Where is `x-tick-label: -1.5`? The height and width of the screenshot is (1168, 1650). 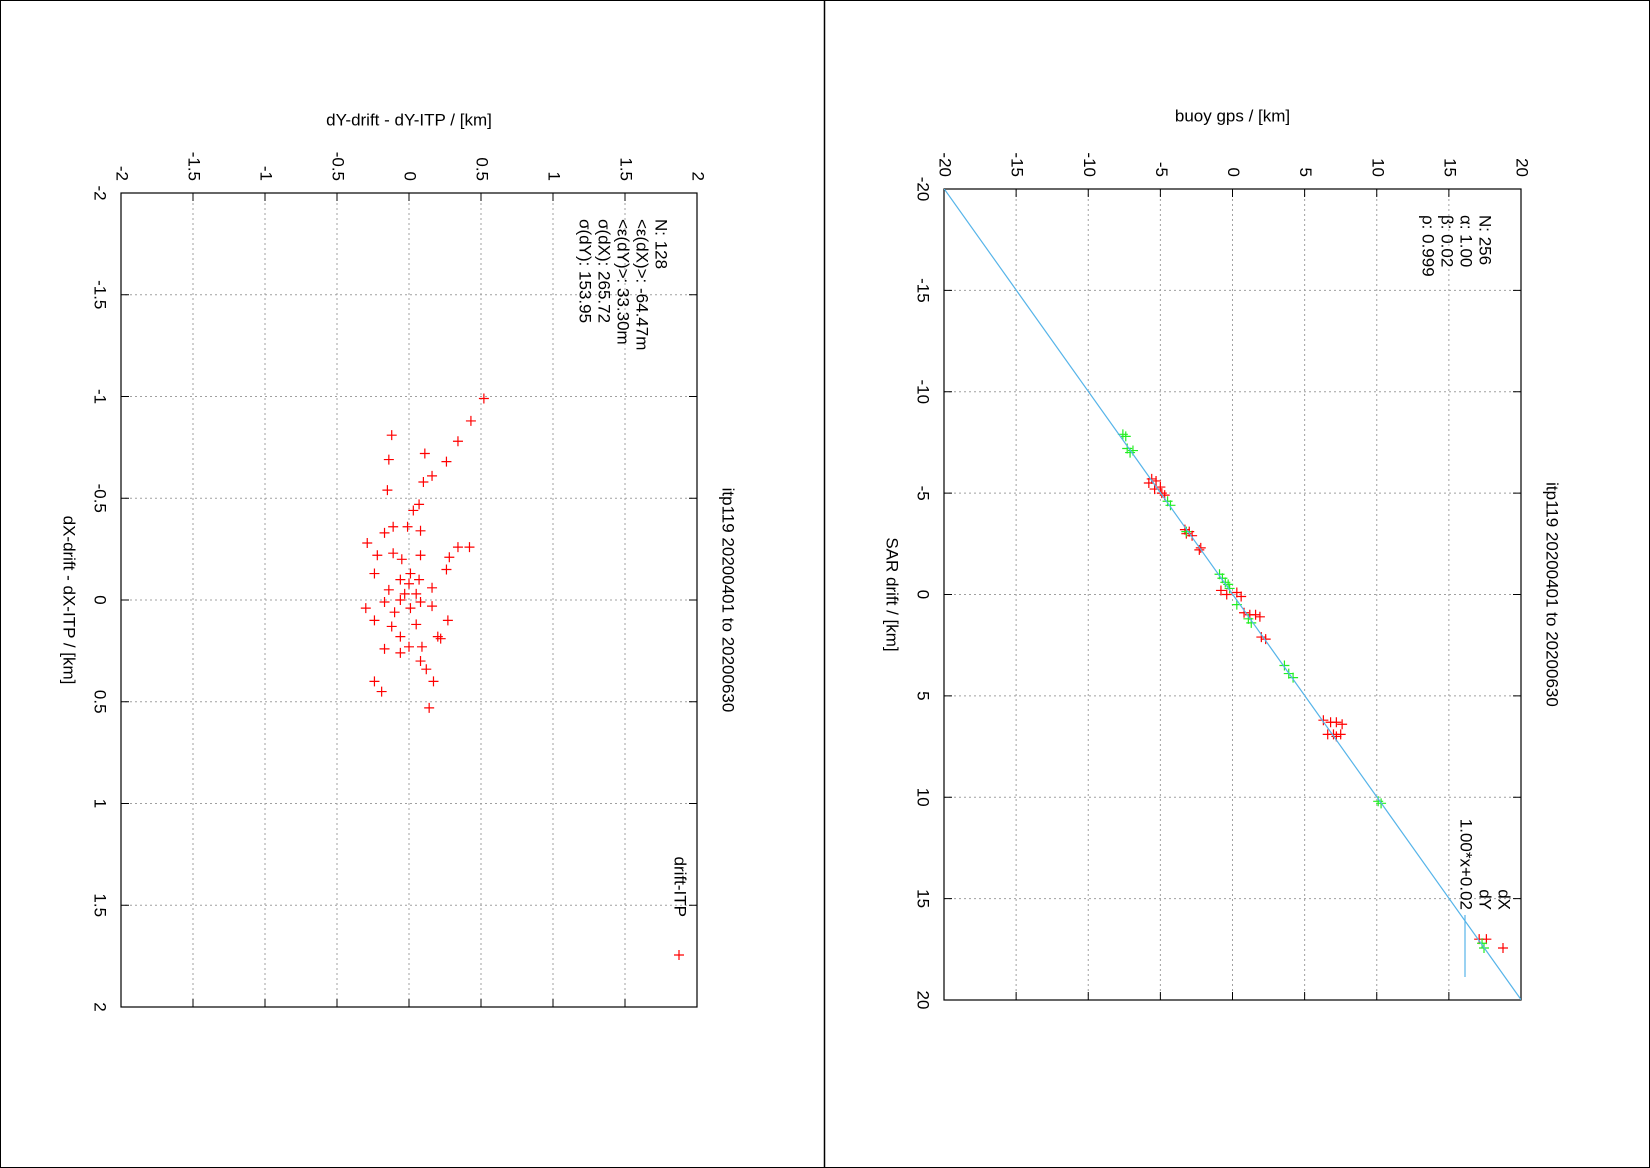 x-tick-label: -1.5 is located at coordinates (100, 294).